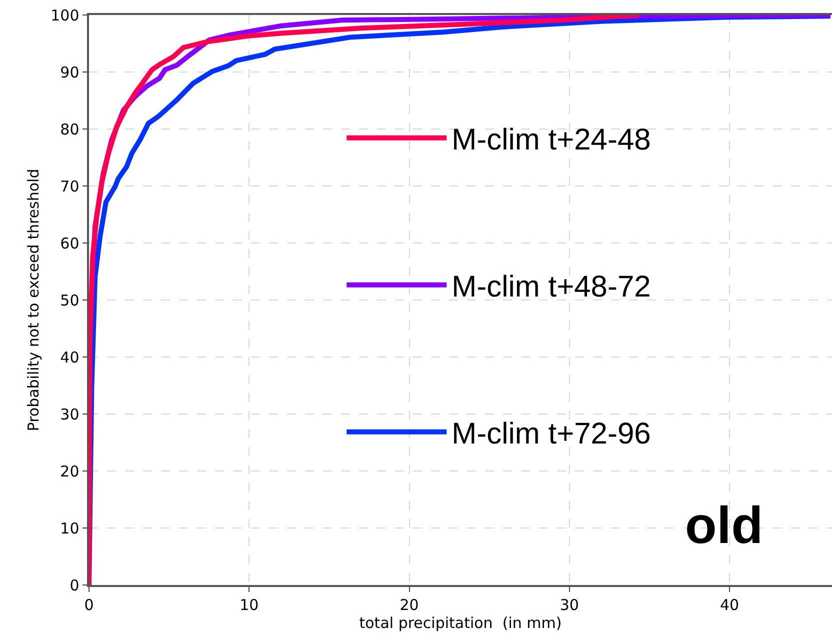  Describe the element at coordinates (89, 605) in the screenshot. I see `x-tick-label: 0` at that location.